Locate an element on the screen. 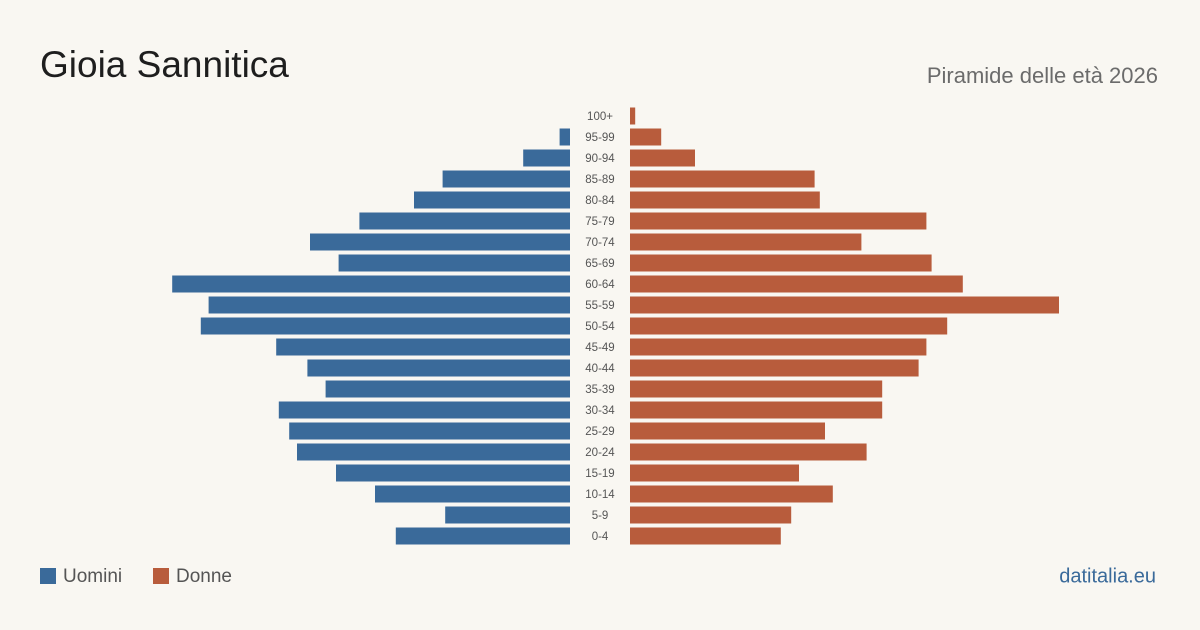 This screenshot has height=630, width=1200. age-label: 25-29 is located at coordinates (599, 432).